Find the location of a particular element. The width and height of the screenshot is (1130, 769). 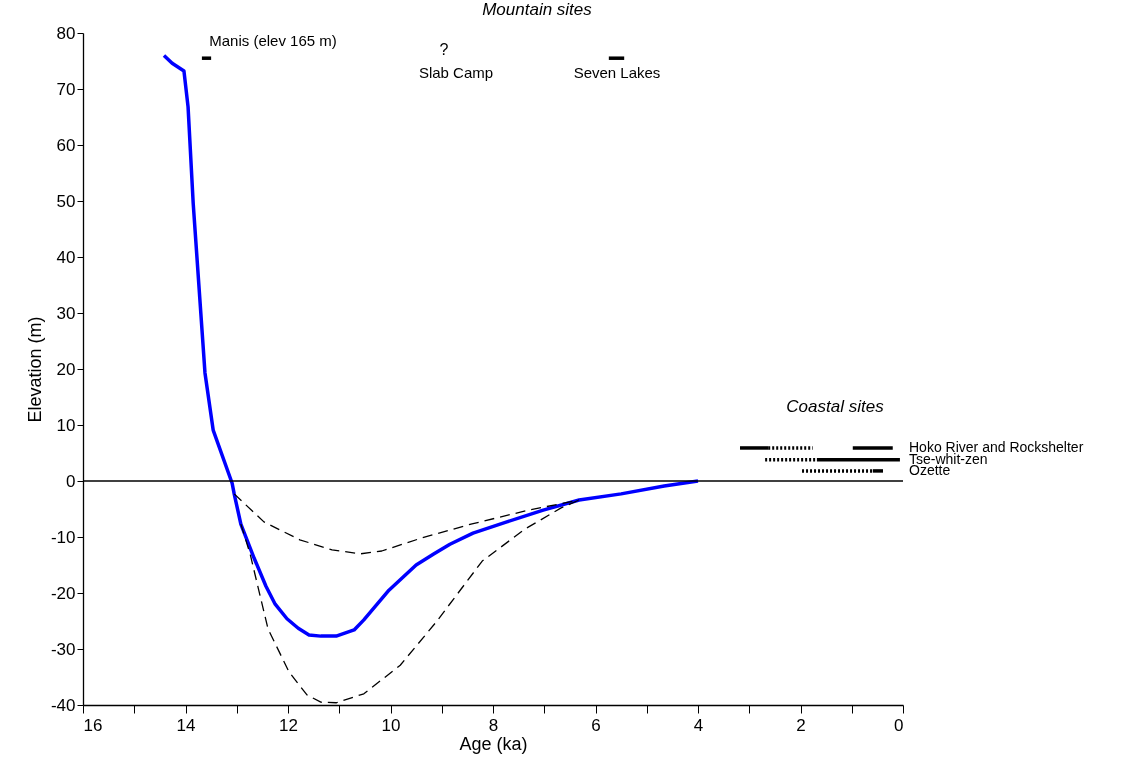

x-tick-label: 16 is located at coordinates (93, 725).